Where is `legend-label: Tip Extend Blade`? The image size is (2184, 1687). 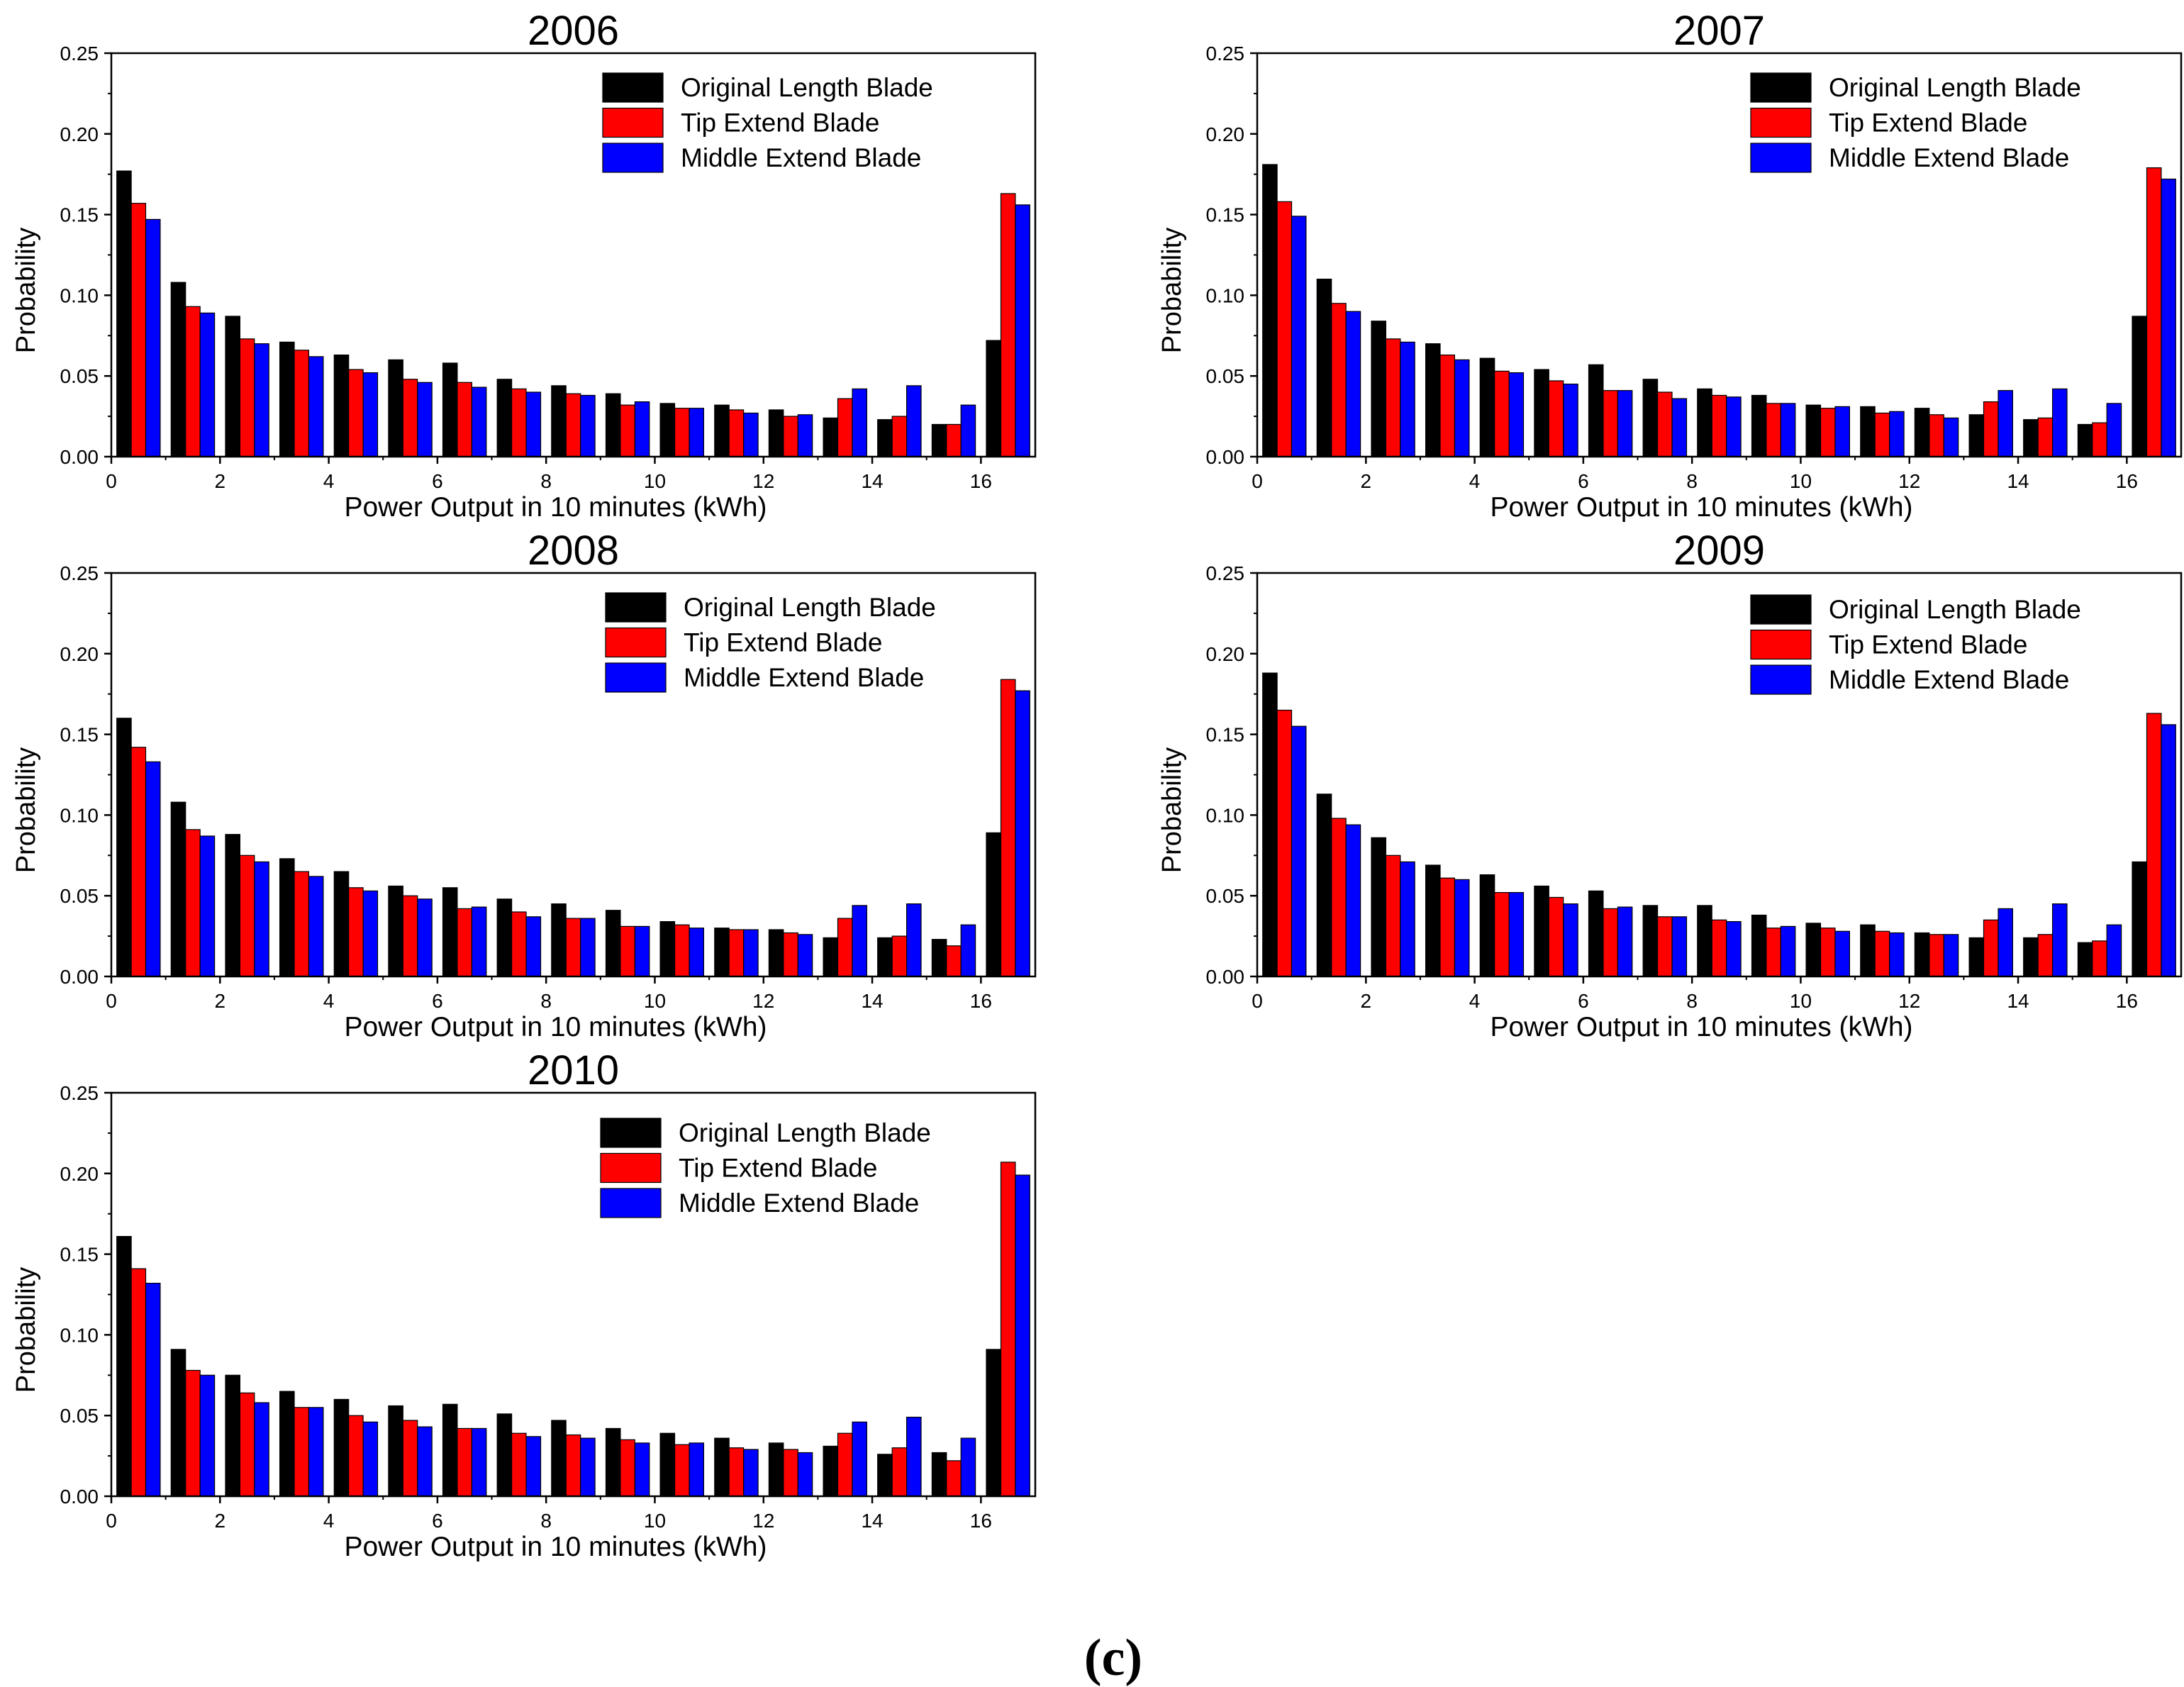 legend-label: Tip Extend Blade is located at coordinates (1928, 123).